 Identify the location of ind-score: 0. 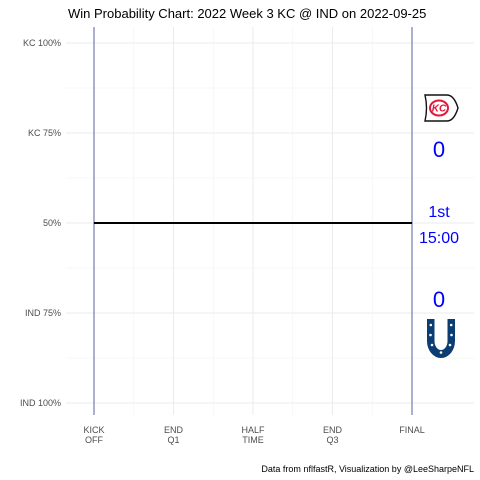
(439, 299).